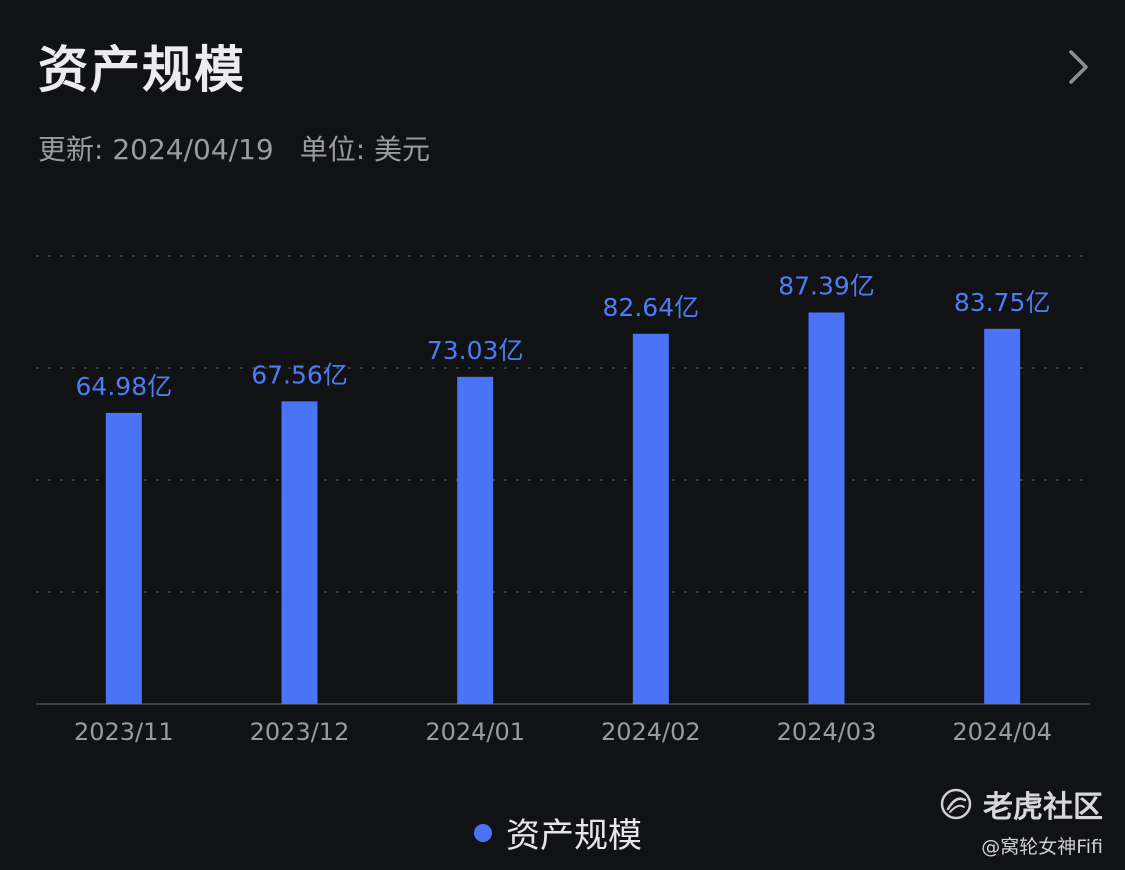 The width and height of the screenshot is (1125, 870). I want to click on bar-2024/02, so click(650, 518).